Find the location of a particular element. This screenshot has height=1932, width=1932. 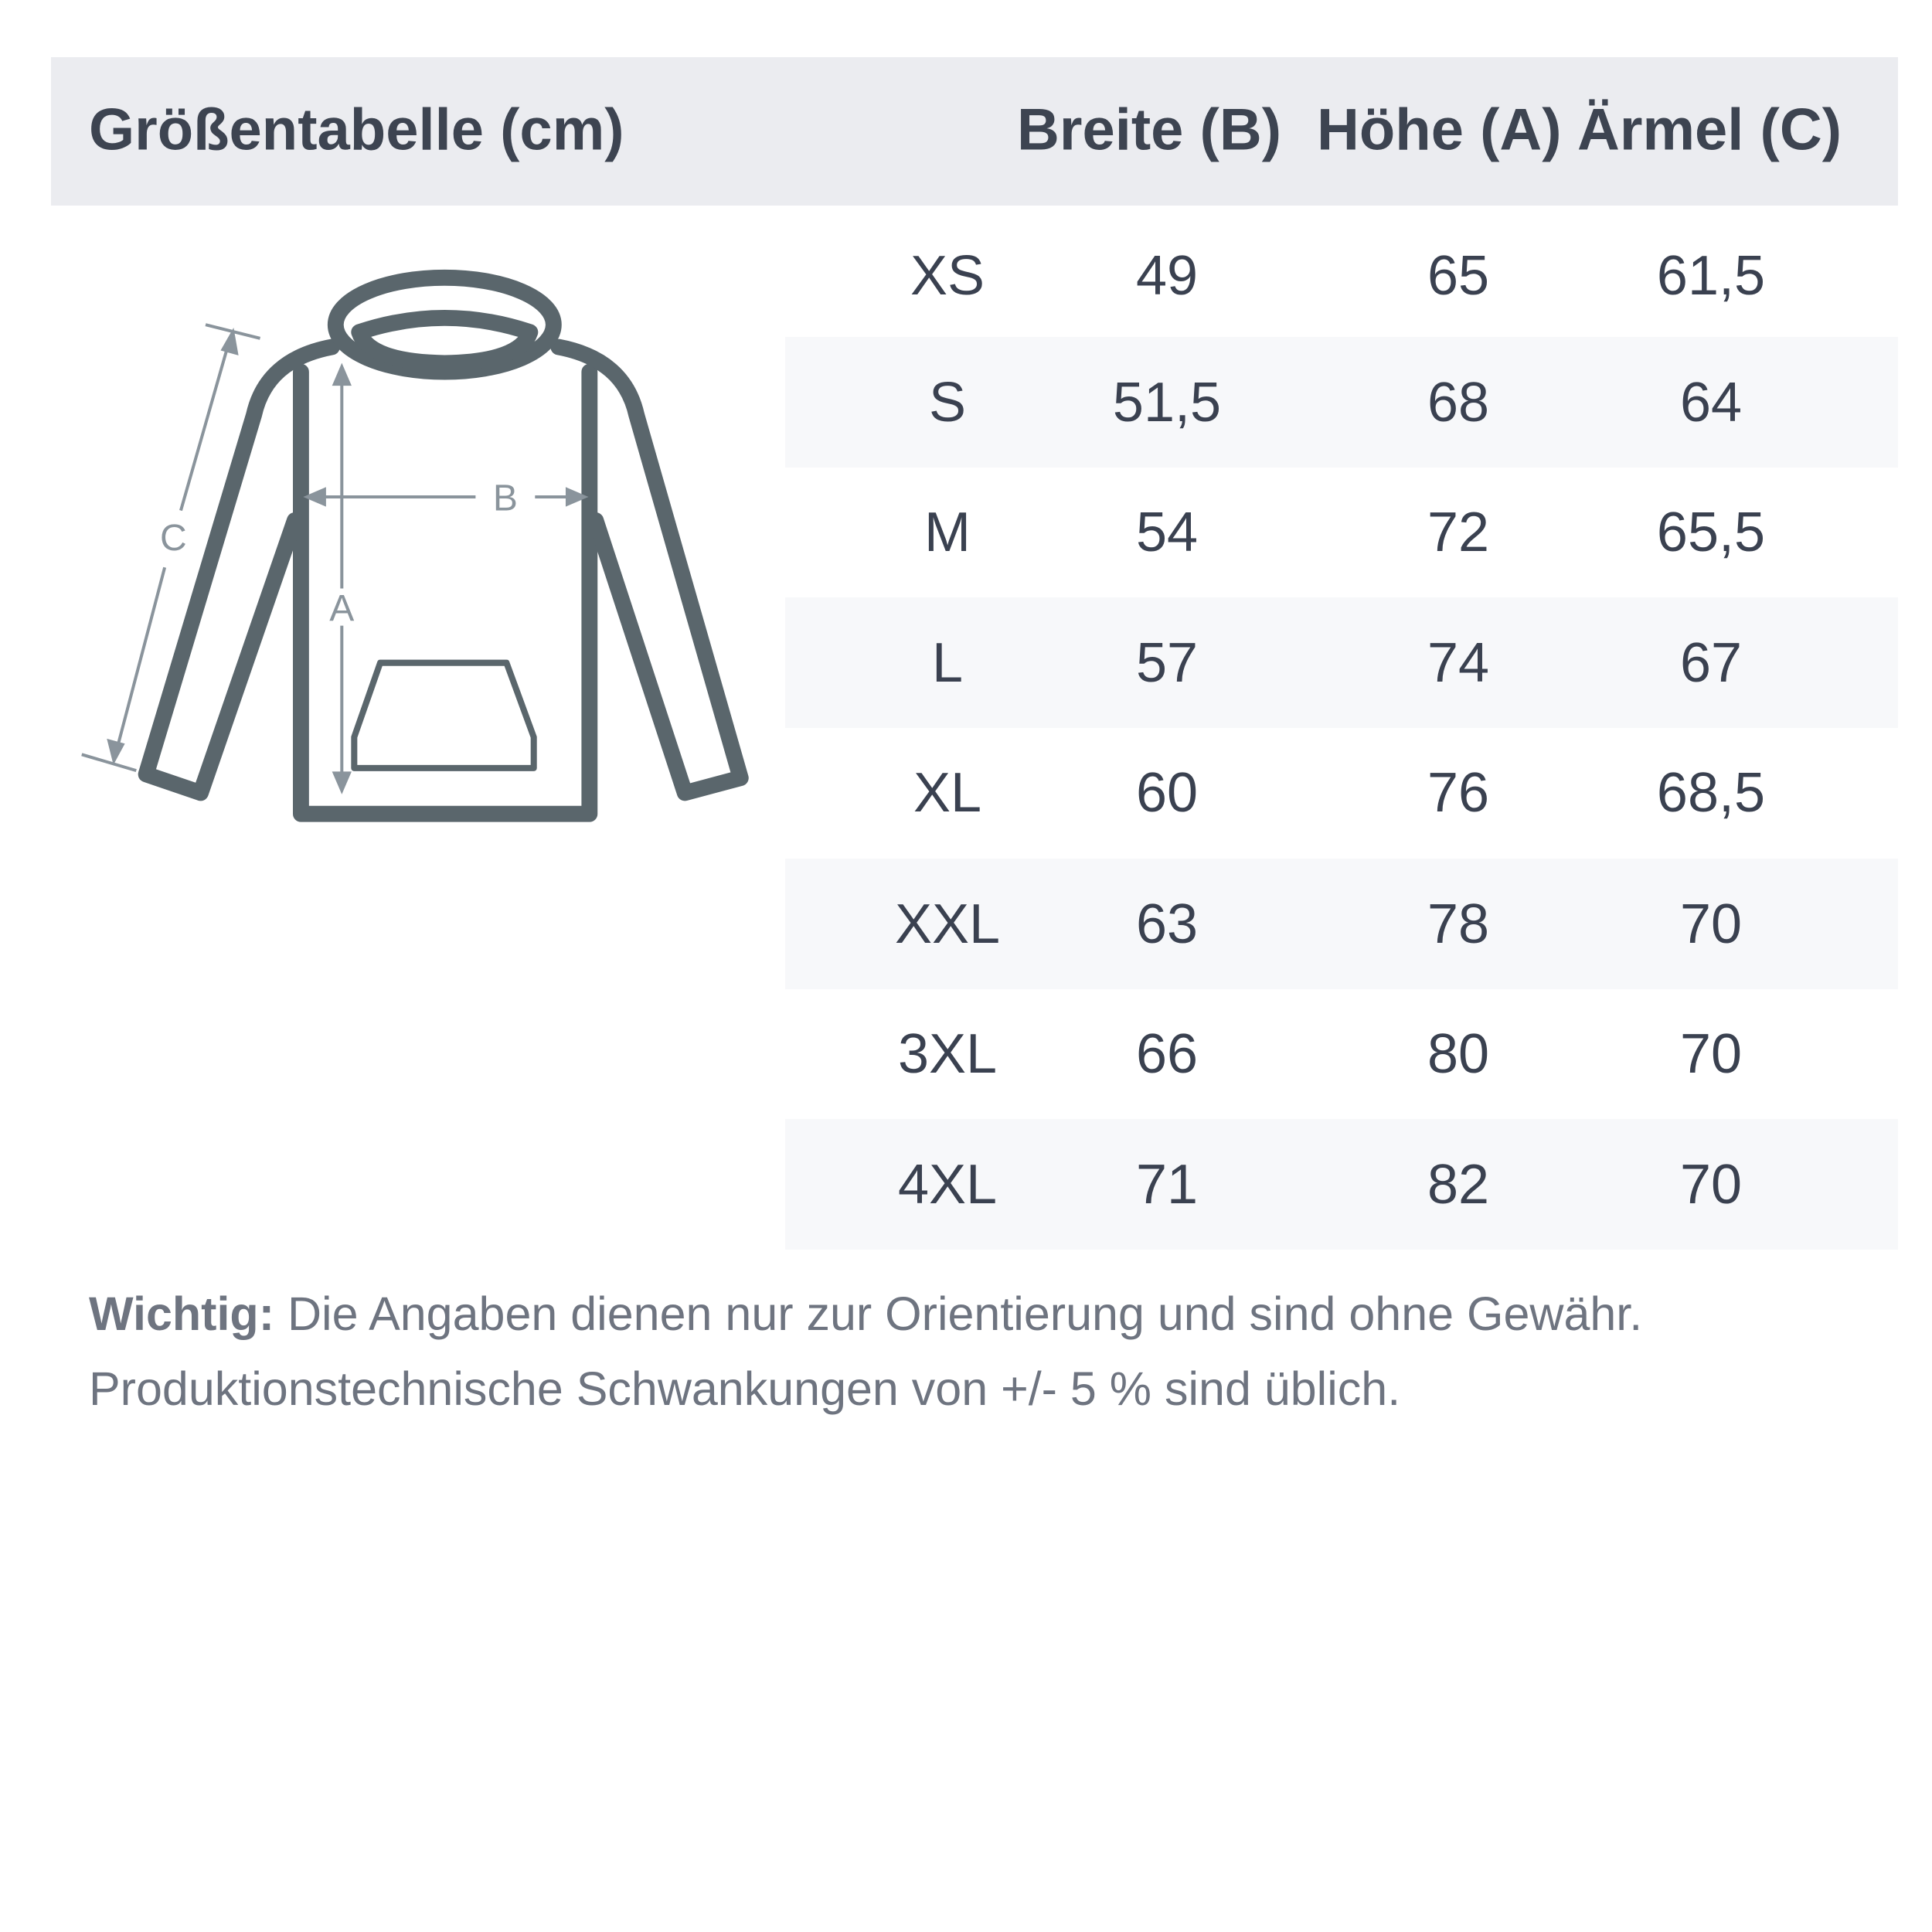

cell-breite: 63 is located at coordinates (1167, 924).